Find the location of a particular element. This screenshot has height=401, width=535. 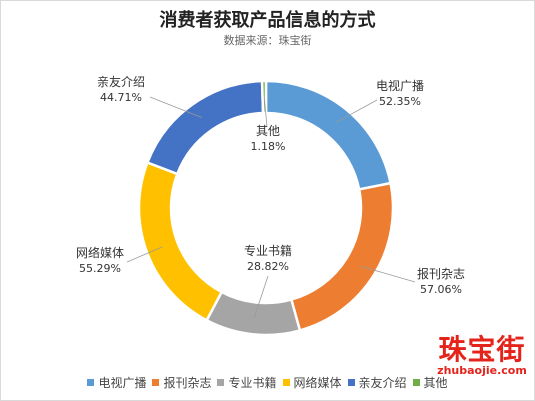

chart-title: 消费者获取产品信息的方式 is located at coordinates (267, 20).